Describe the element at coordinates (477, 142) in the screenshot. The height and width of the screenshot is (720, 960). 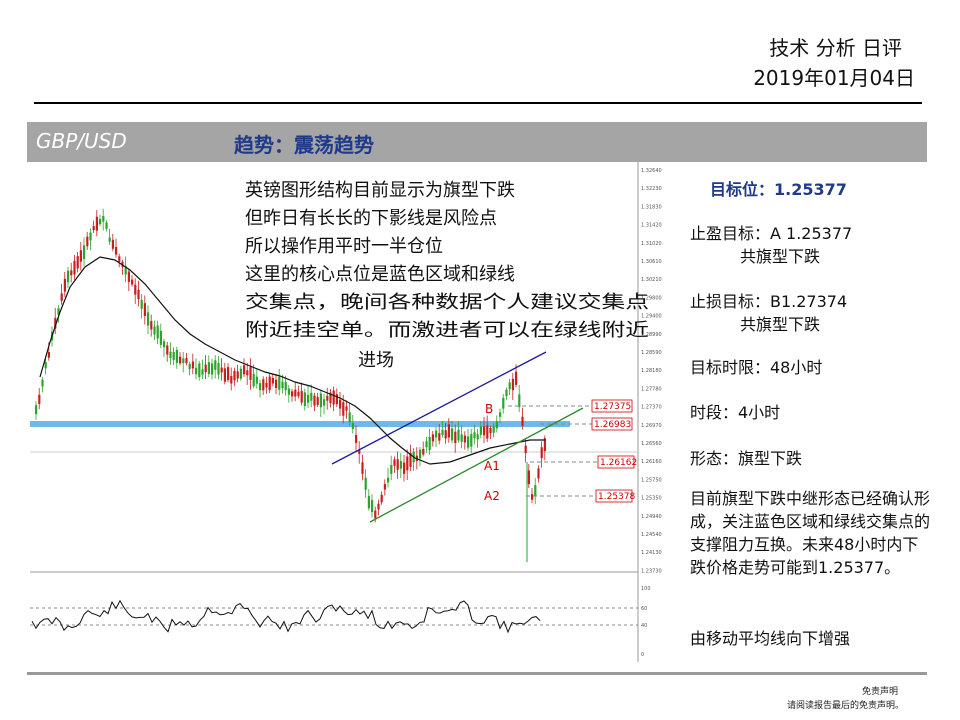
I see `title-bar: GBP/USD 趋势：震荡趋势` at that location.